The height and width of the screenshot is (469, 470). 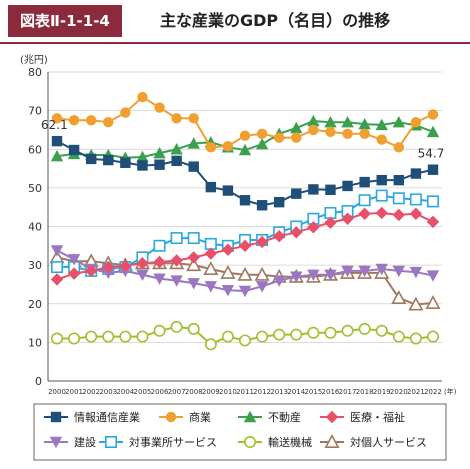 What do you see at coordinates (177, 392) in the screenshot?
I see `x-tick-label: 2007` at bounding box center [177, 392].